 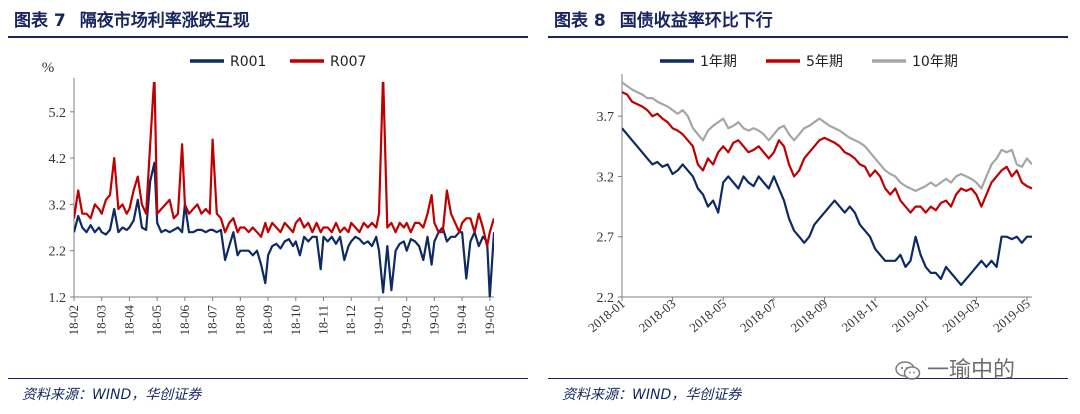 I want to click on legend-label: R001, so click(x=248, y=62).